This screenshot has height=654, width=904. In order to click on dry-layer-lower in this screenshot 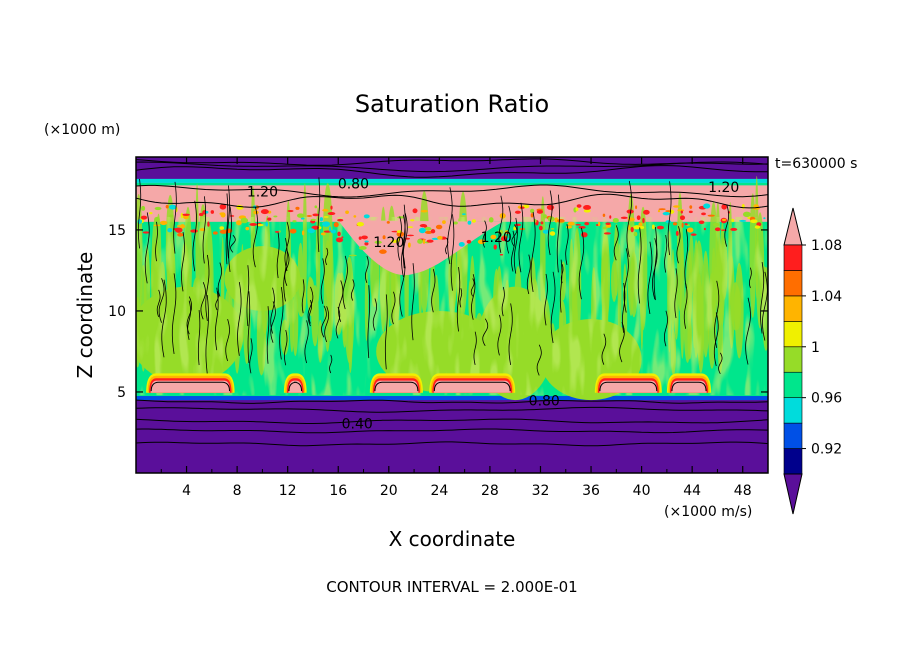, I will do `click(452, 435)`.